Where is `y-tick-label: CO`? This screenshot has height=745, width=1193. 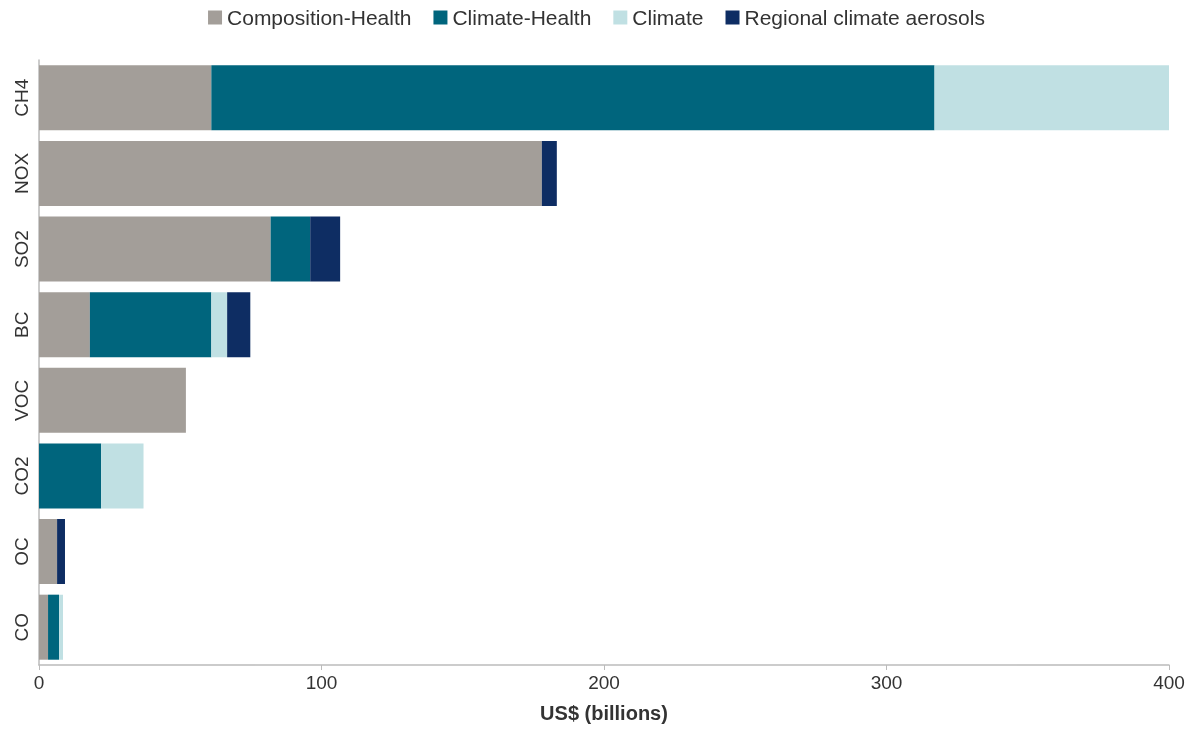
y-tick-label: CO is located at coordinates (21, 627).